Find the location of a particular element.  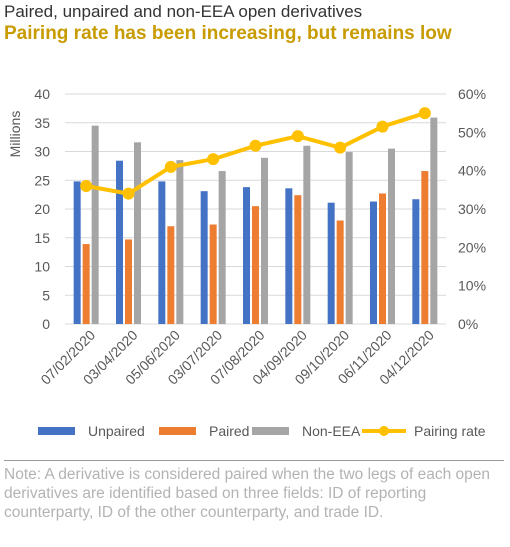

y-tick-label: 30 is located at coordinates (42, 152).